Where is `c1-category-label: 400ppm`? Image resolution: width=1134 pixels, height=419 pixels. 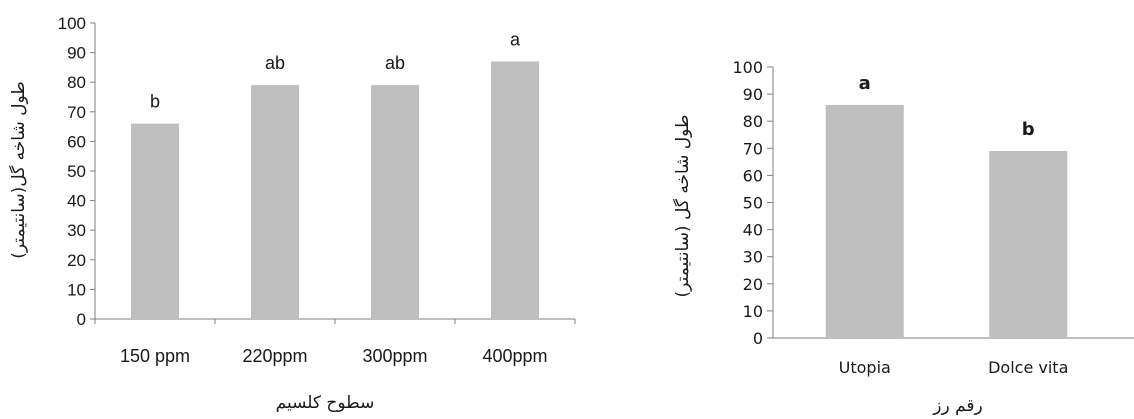 c1-category-label: 400ppm is located at coordinates (514, 356).